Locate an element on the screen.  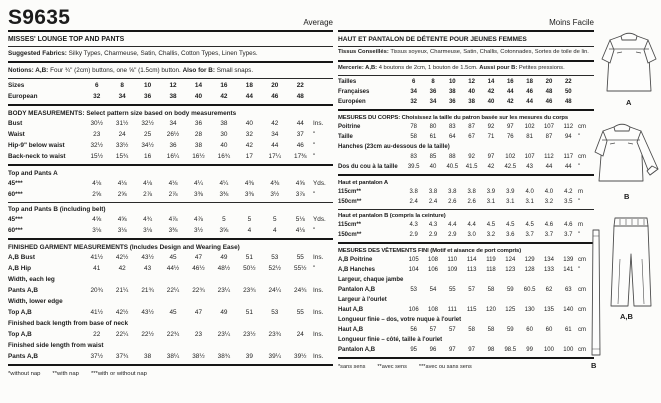
yardage-a-heading: Top and Pants A is located at coordinates (33, 174).